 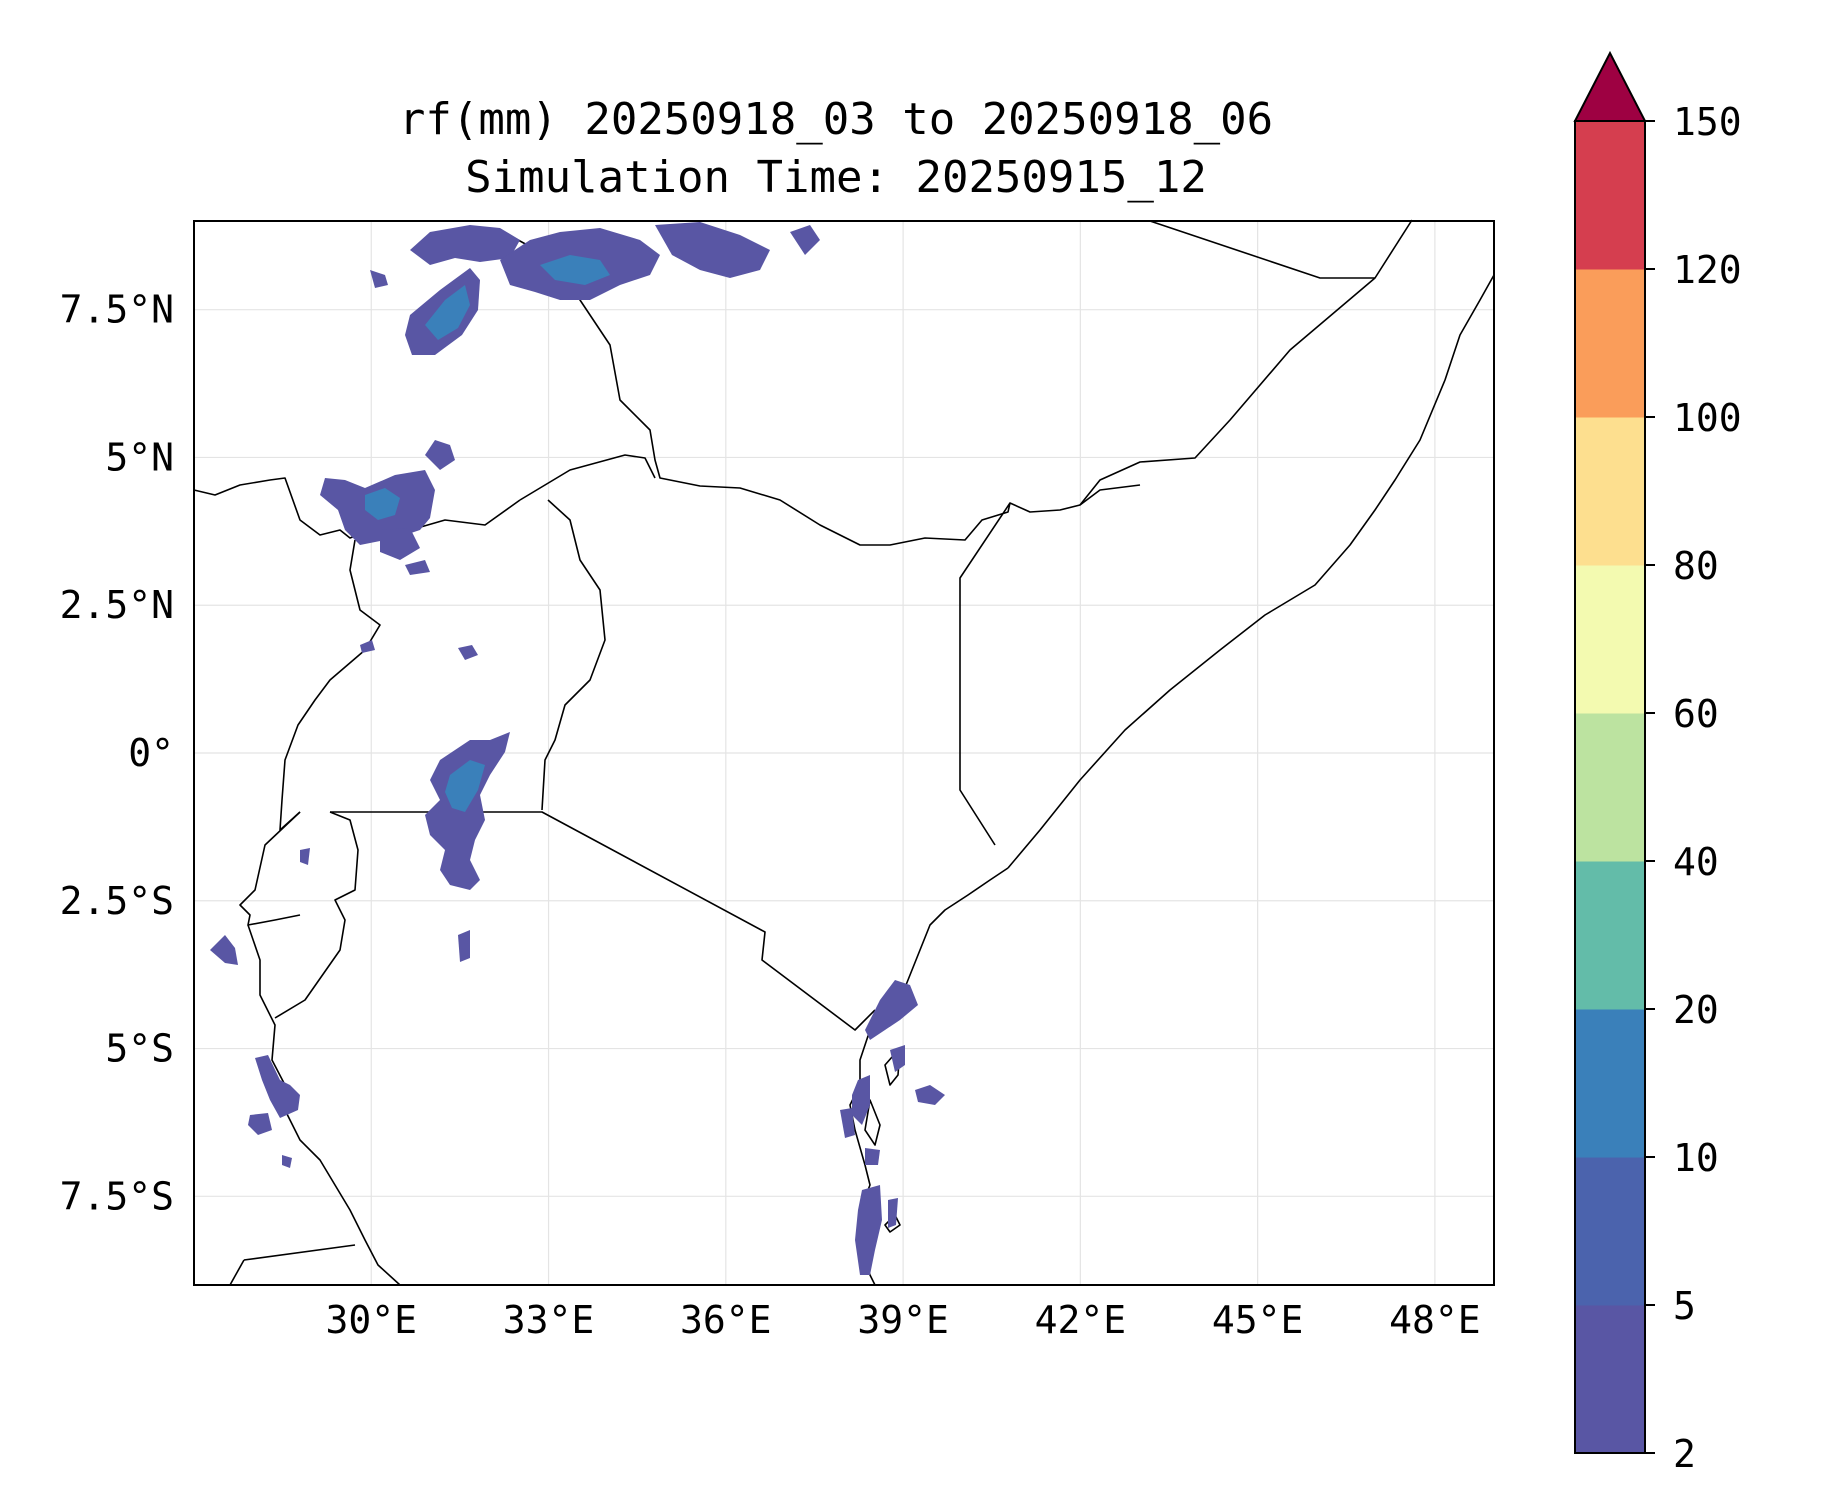 I want to click on colorbar-tick-label: 100, so click(x=1707, y=418).